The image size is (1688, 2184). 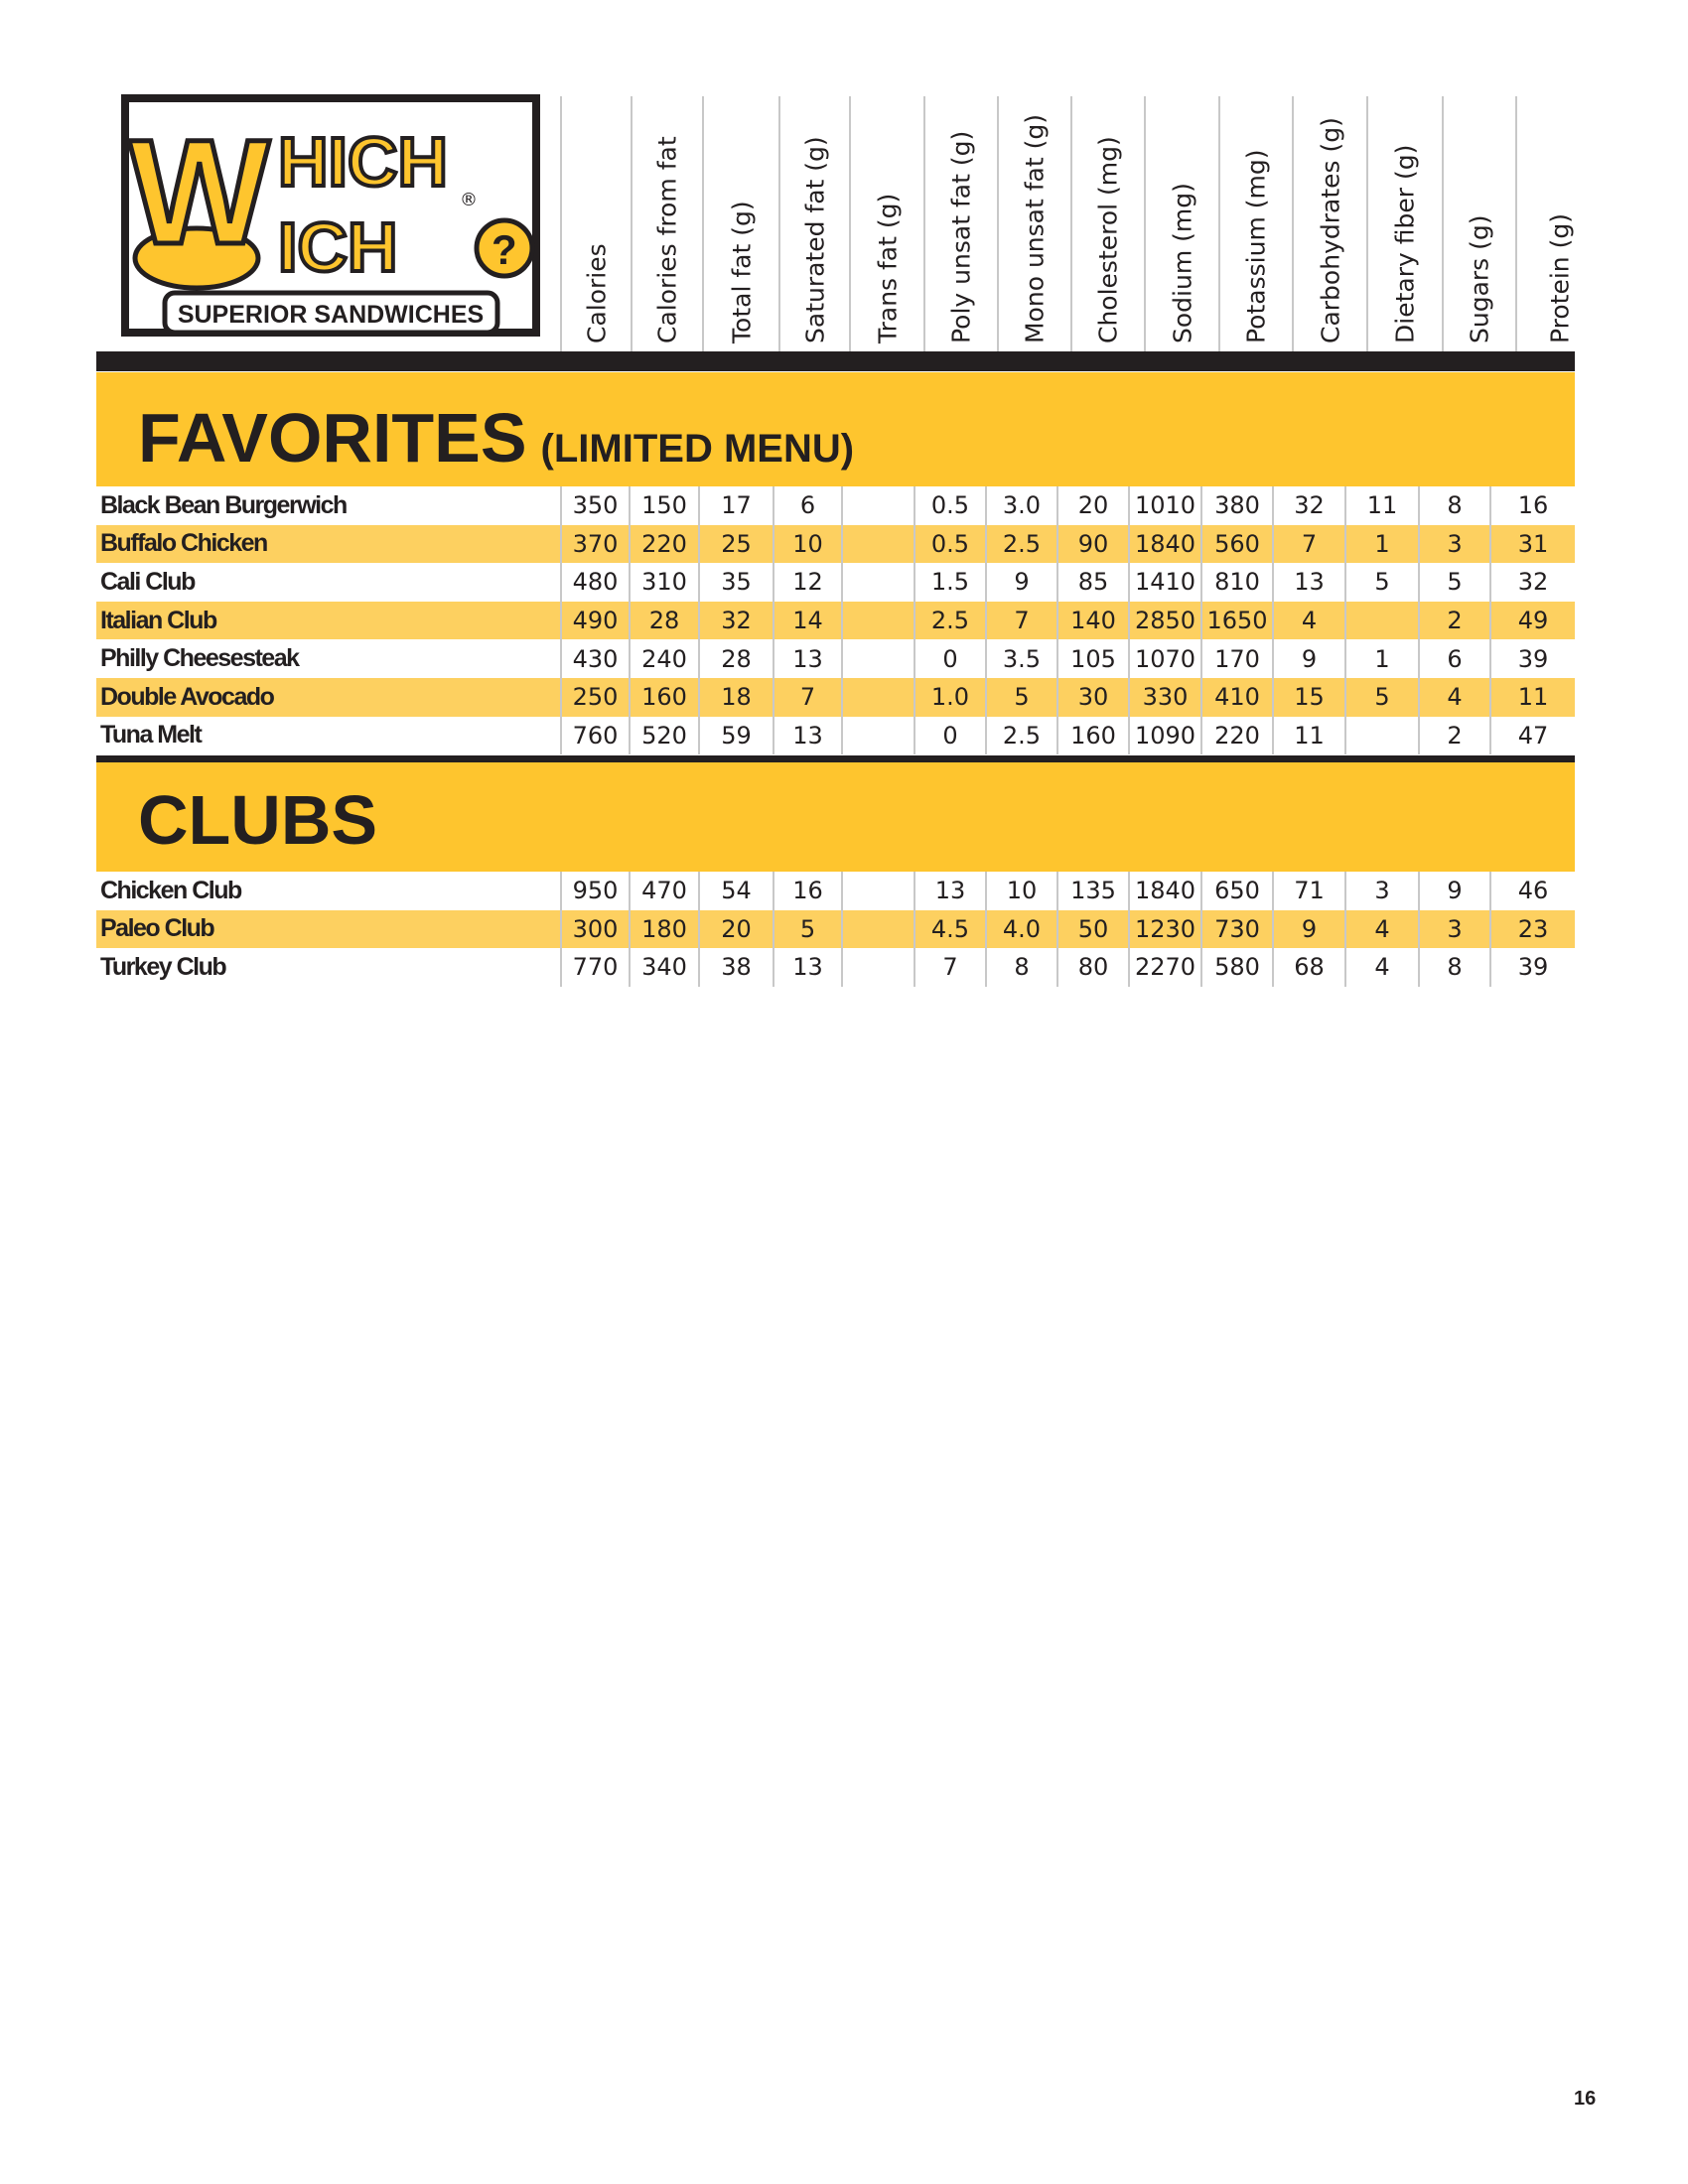 I want to click on nutrition-value: 28, so click(x=735, y=658).